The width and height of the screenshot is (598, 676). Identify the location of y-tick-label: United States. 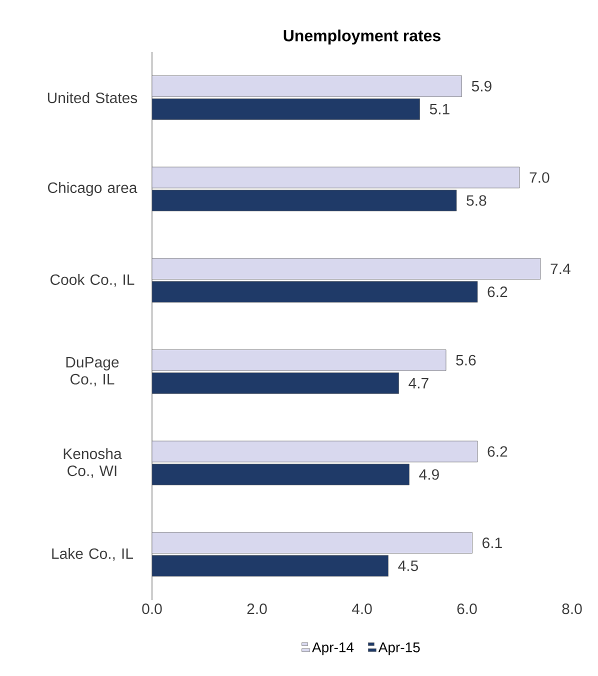
(93, 98).